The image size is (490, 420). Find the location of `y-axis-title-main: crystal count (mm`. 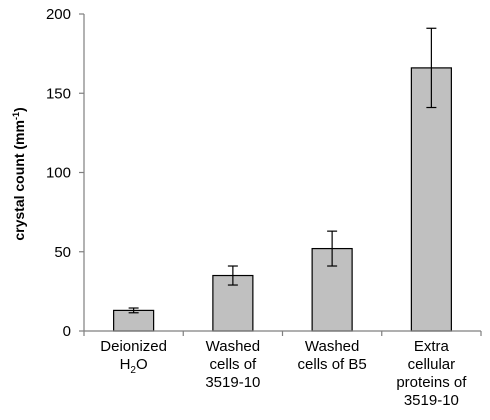

y-axis-title-main: crystal count (mm is located at coordinates (19, 180).